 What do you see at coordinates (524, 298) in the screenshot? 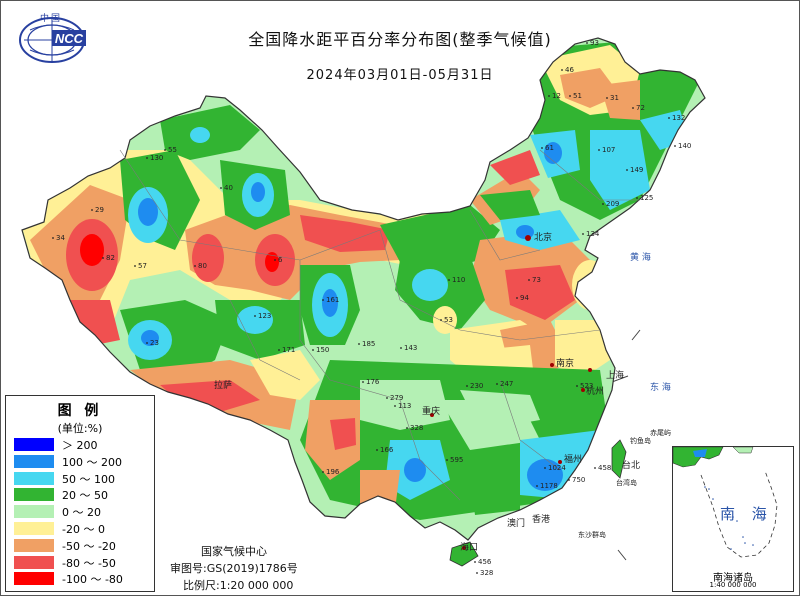
I see `station-value: 94` at bounding box center [524, 298].